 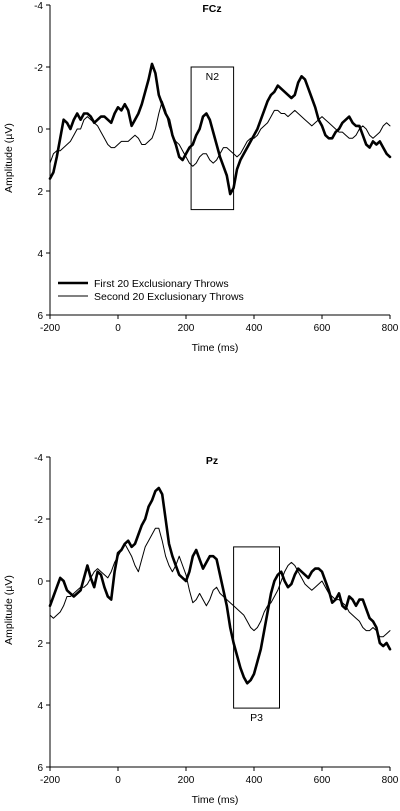 What do you see at coordinates (212, 461) in the screenshot?
I see `chart-title: Pz` at bounding box center [212, 461].